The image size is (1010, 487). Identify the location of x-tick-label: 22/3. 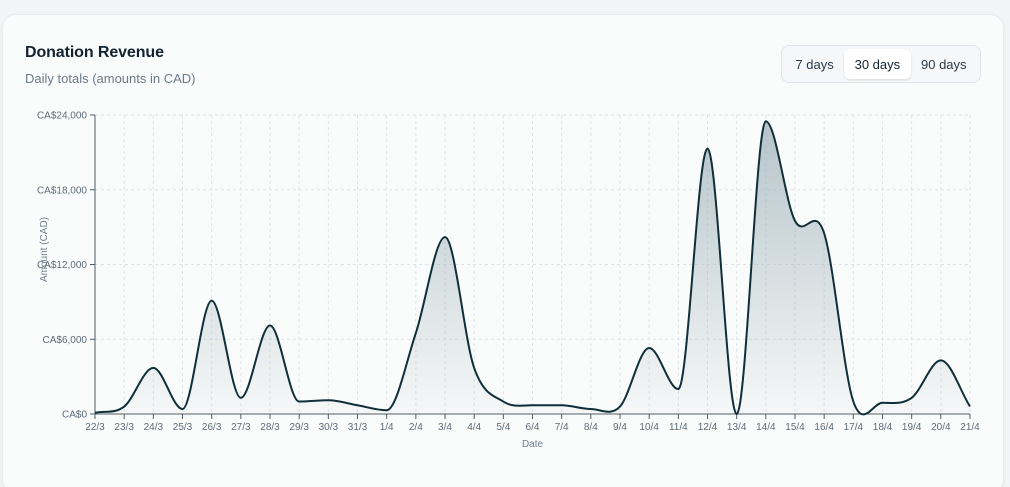
(95, 427).